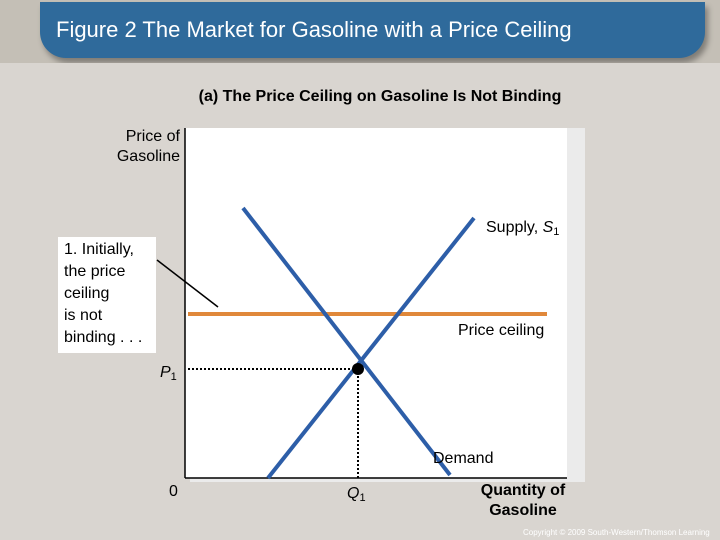 This screenshot has height=540, width=720. What do you see at coordinates (371, 348) in the screenshot?
I see `supply-curve` at bounding box center [371, 348].